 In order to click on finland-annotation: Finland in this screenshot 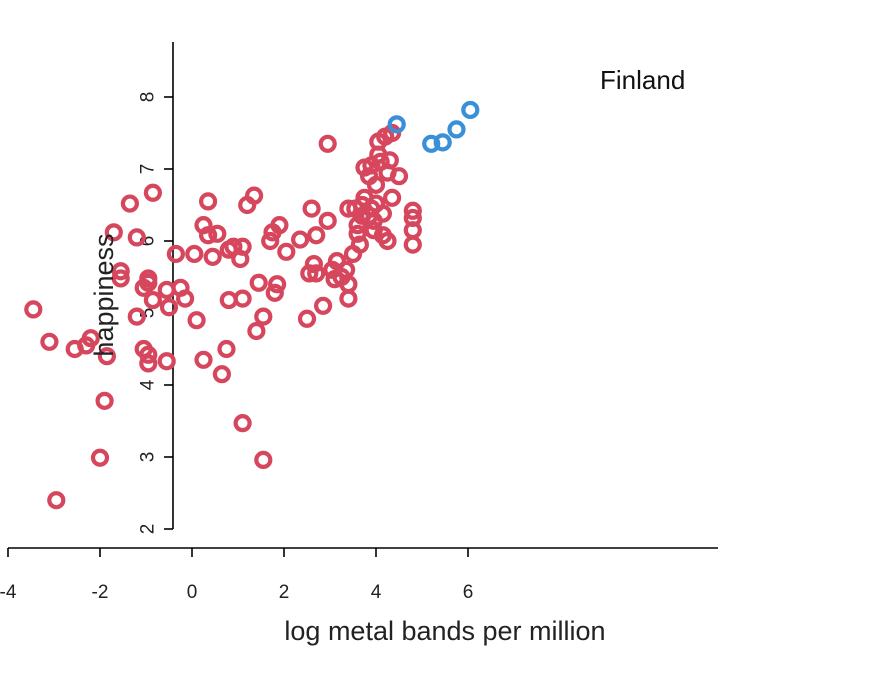, I will do `click(642, 80)`.